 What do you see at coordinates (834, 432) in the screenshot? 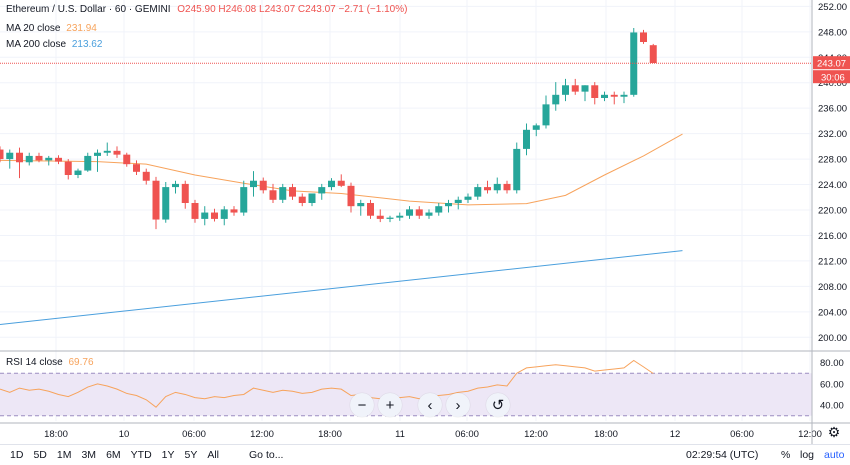
I see `settings-gear-icon: ⚙` at bounding box center [834, 432].